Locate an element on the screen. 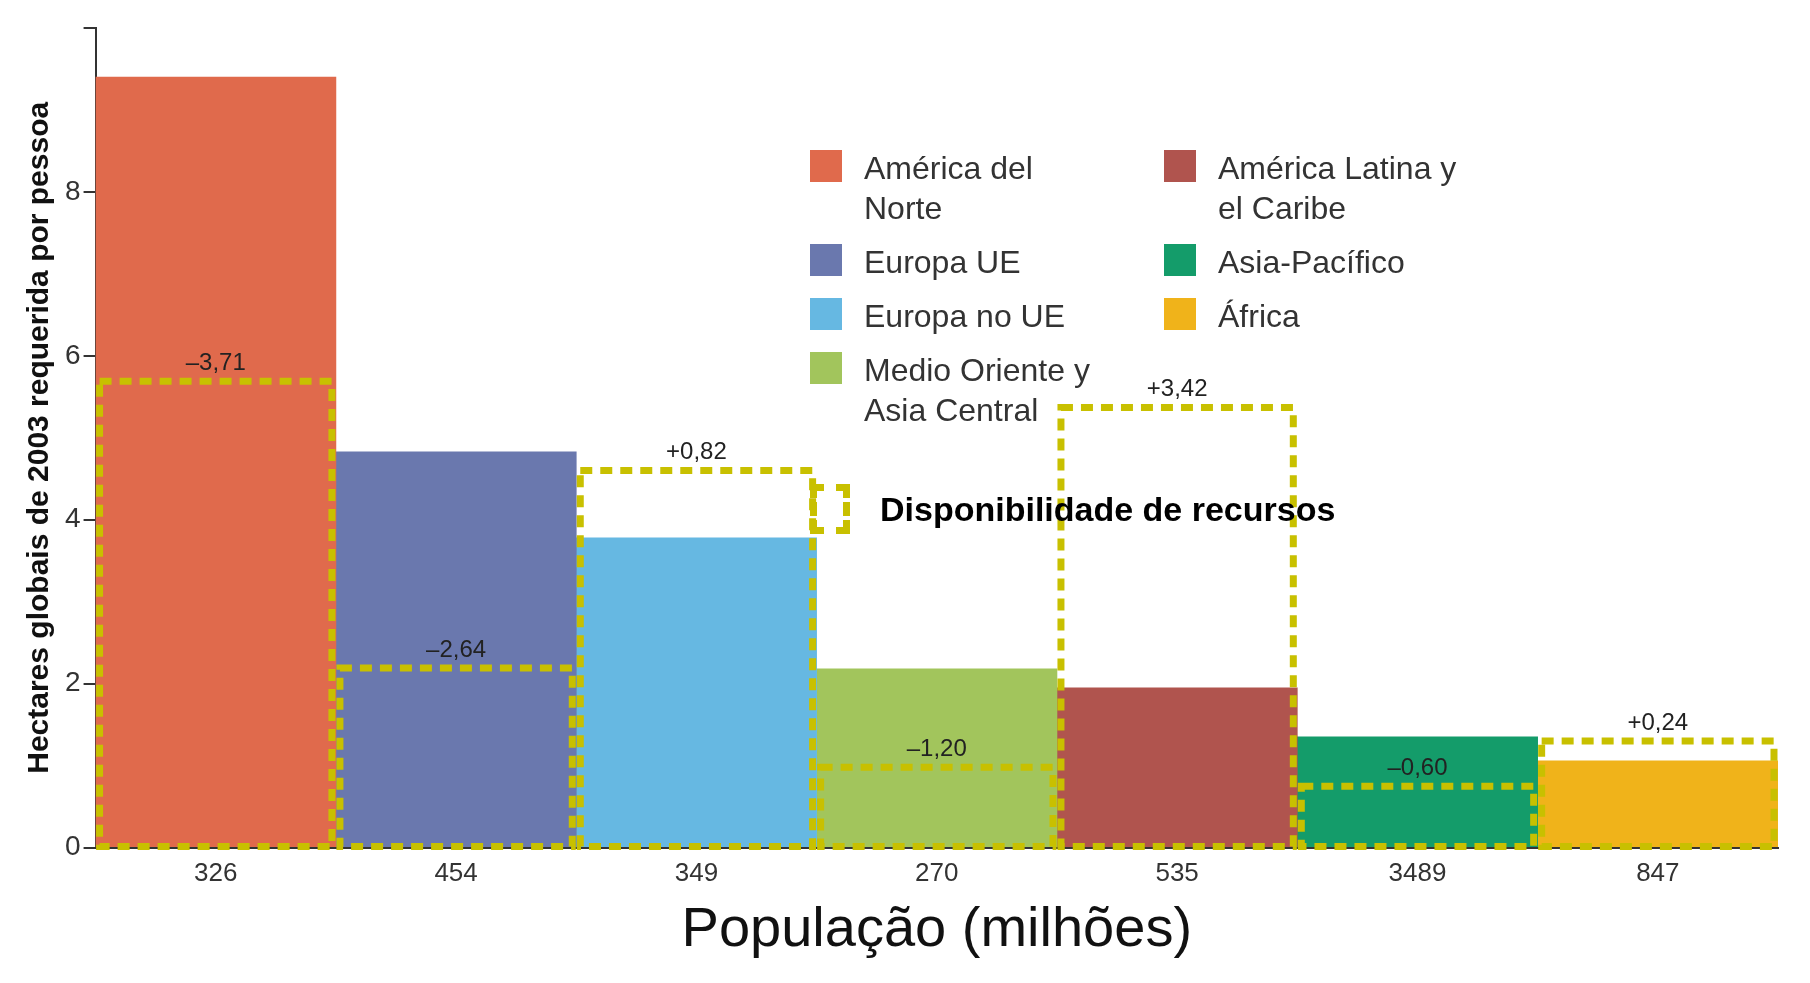 The image size is (1810, 983). y-tick-label: 2 is located at coordinates (72, 682).